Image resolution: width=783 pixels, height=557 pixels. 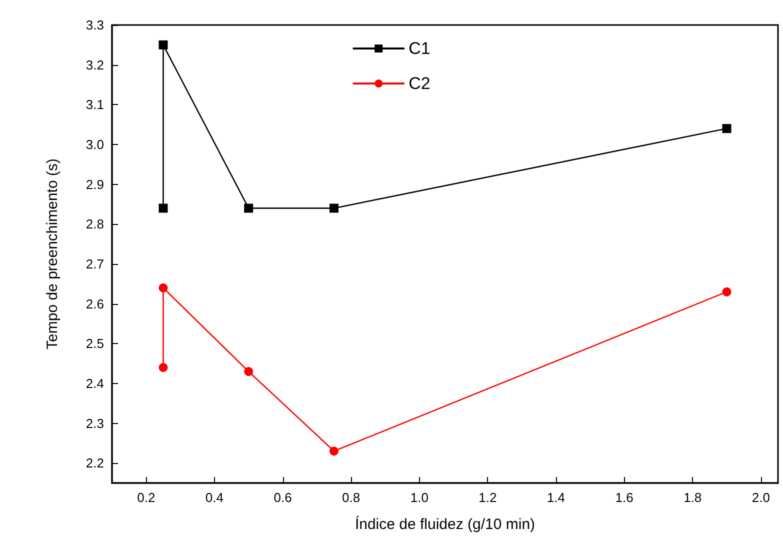 What do you see at coordinates (419, 83) in the screenshot?
I see `legend-label: C2` at bounding box center [419, 83].